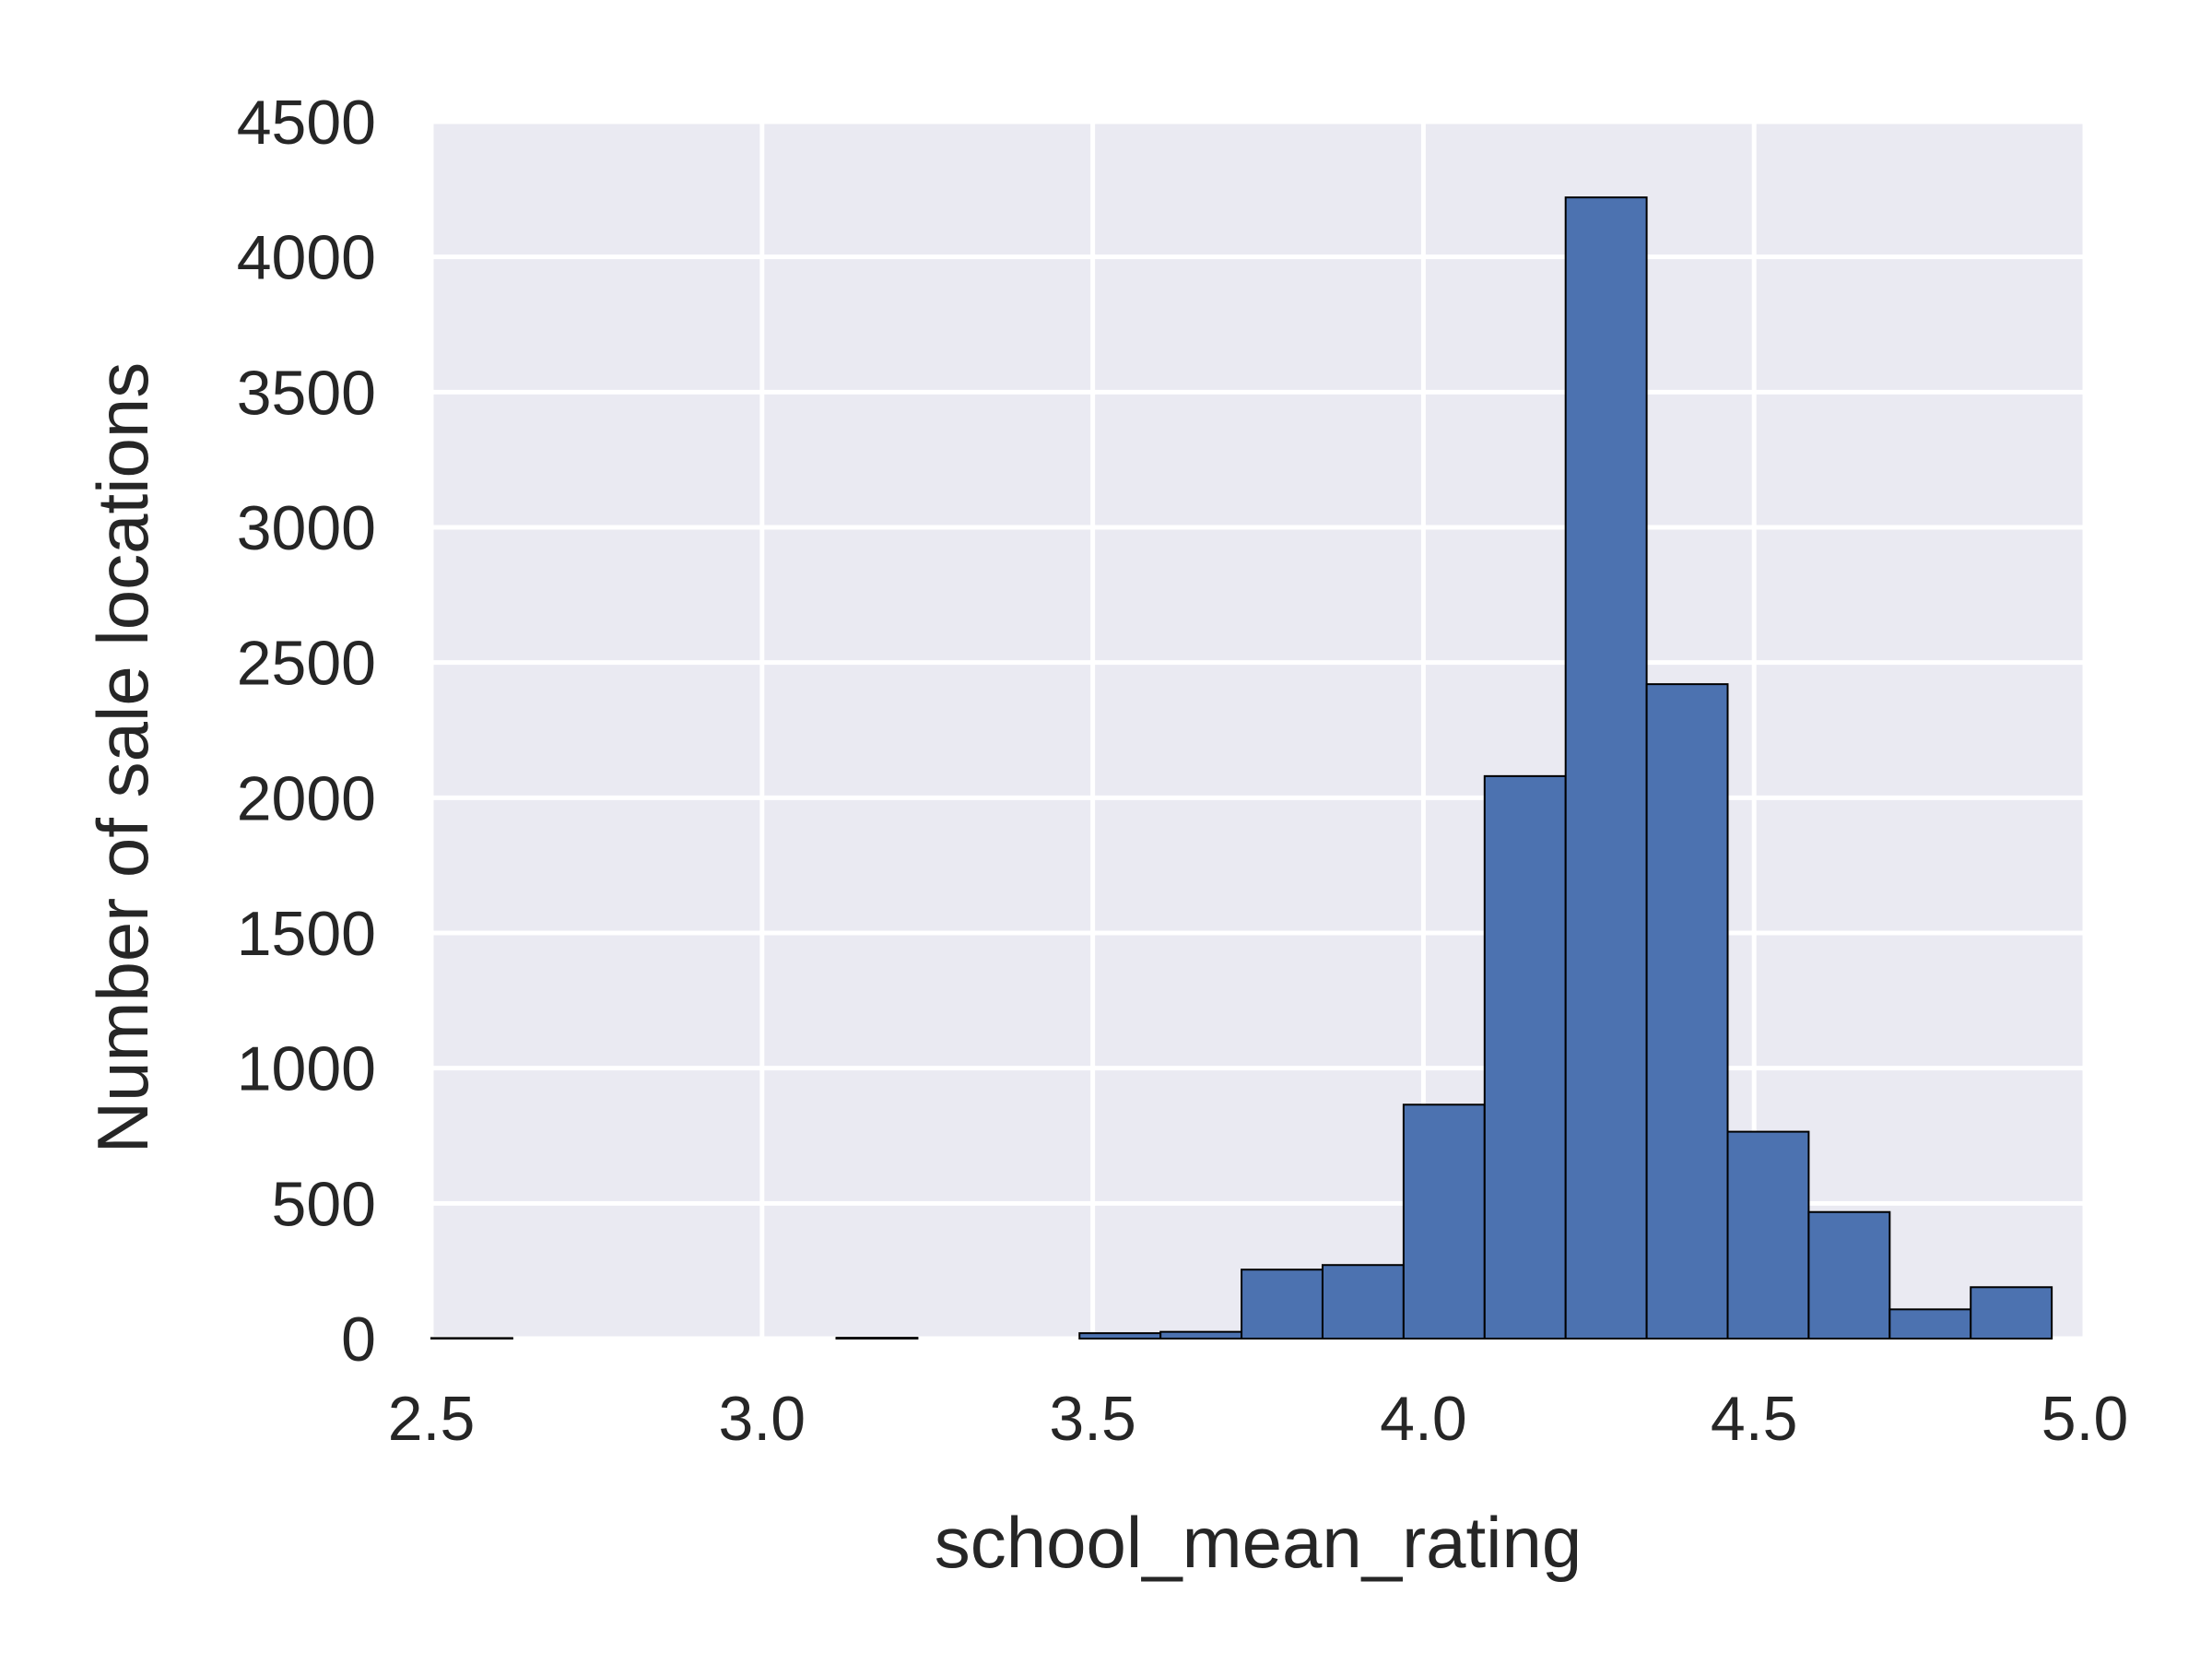 This screenshot has width=2212, height=1664. What do you see at coordinates (2085, 1419) in the screenshot?
I see `x-tick-label: 5.0` at bounding box center [2085, 1419].